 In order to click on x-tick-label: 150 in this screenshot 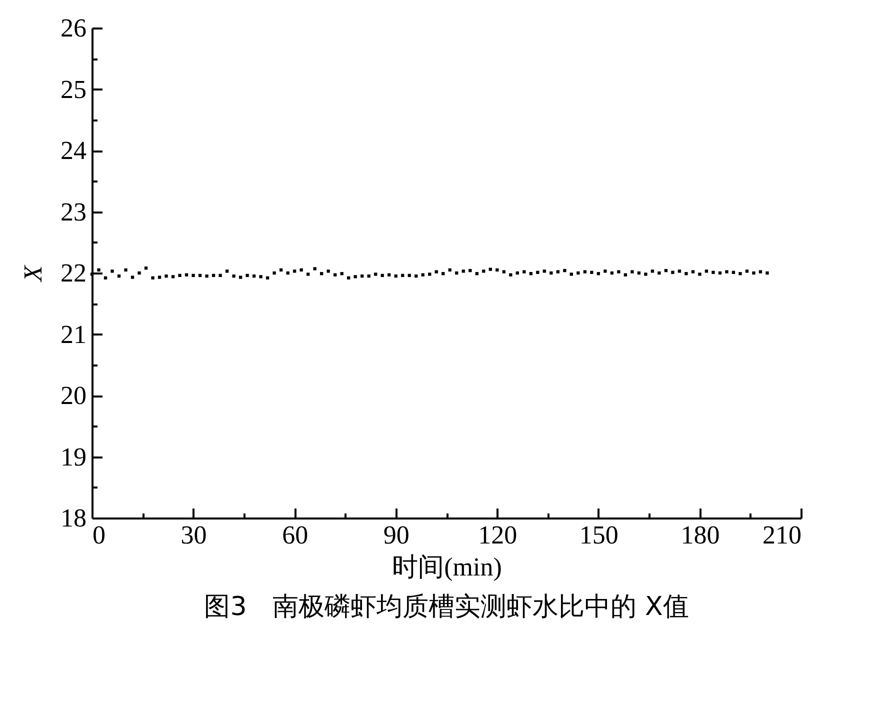, I will do `click(598, 535)`.